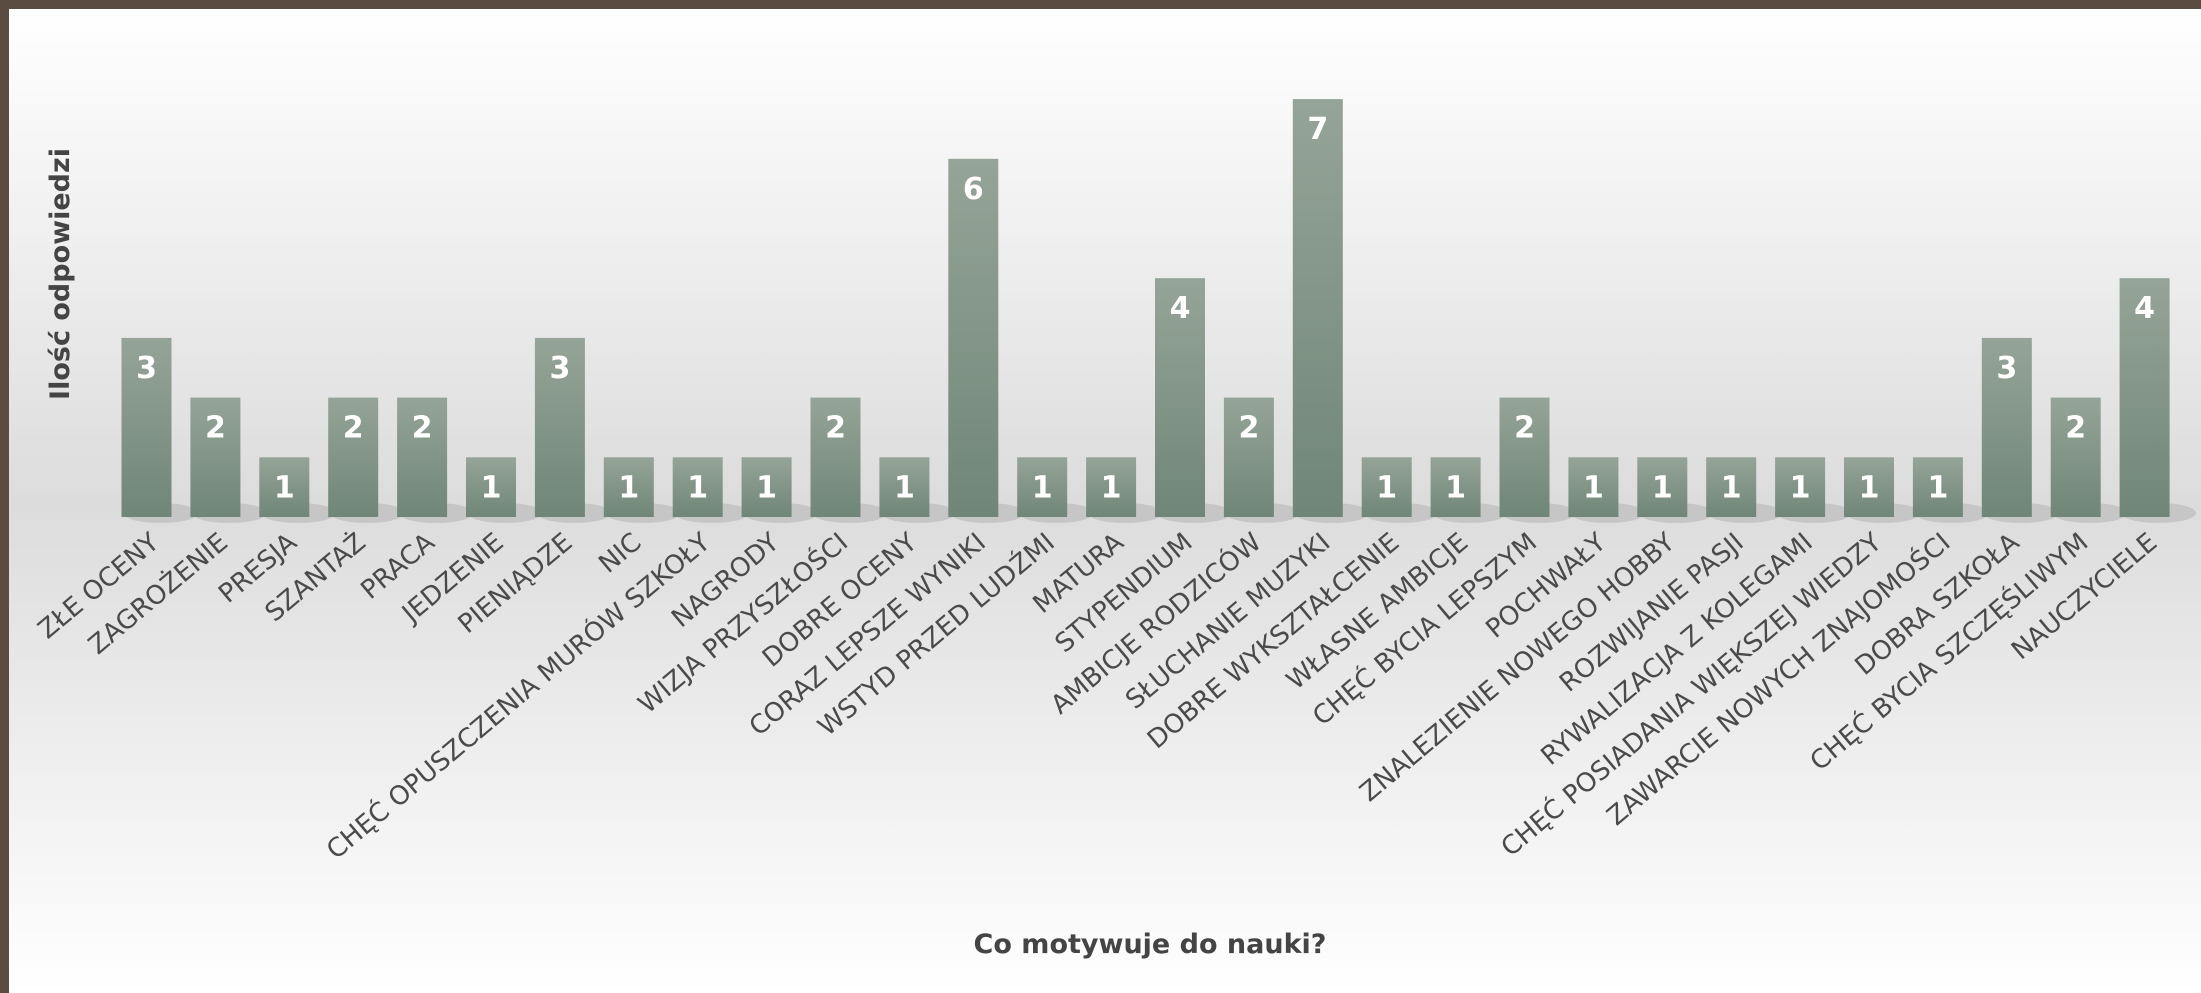 The height and width of the screenshot is (993, 2201). Describe the element at coordinates (1150, 944) in the screenshot. I see `x-axis-title: Co motywuje do nauki?` at that location.